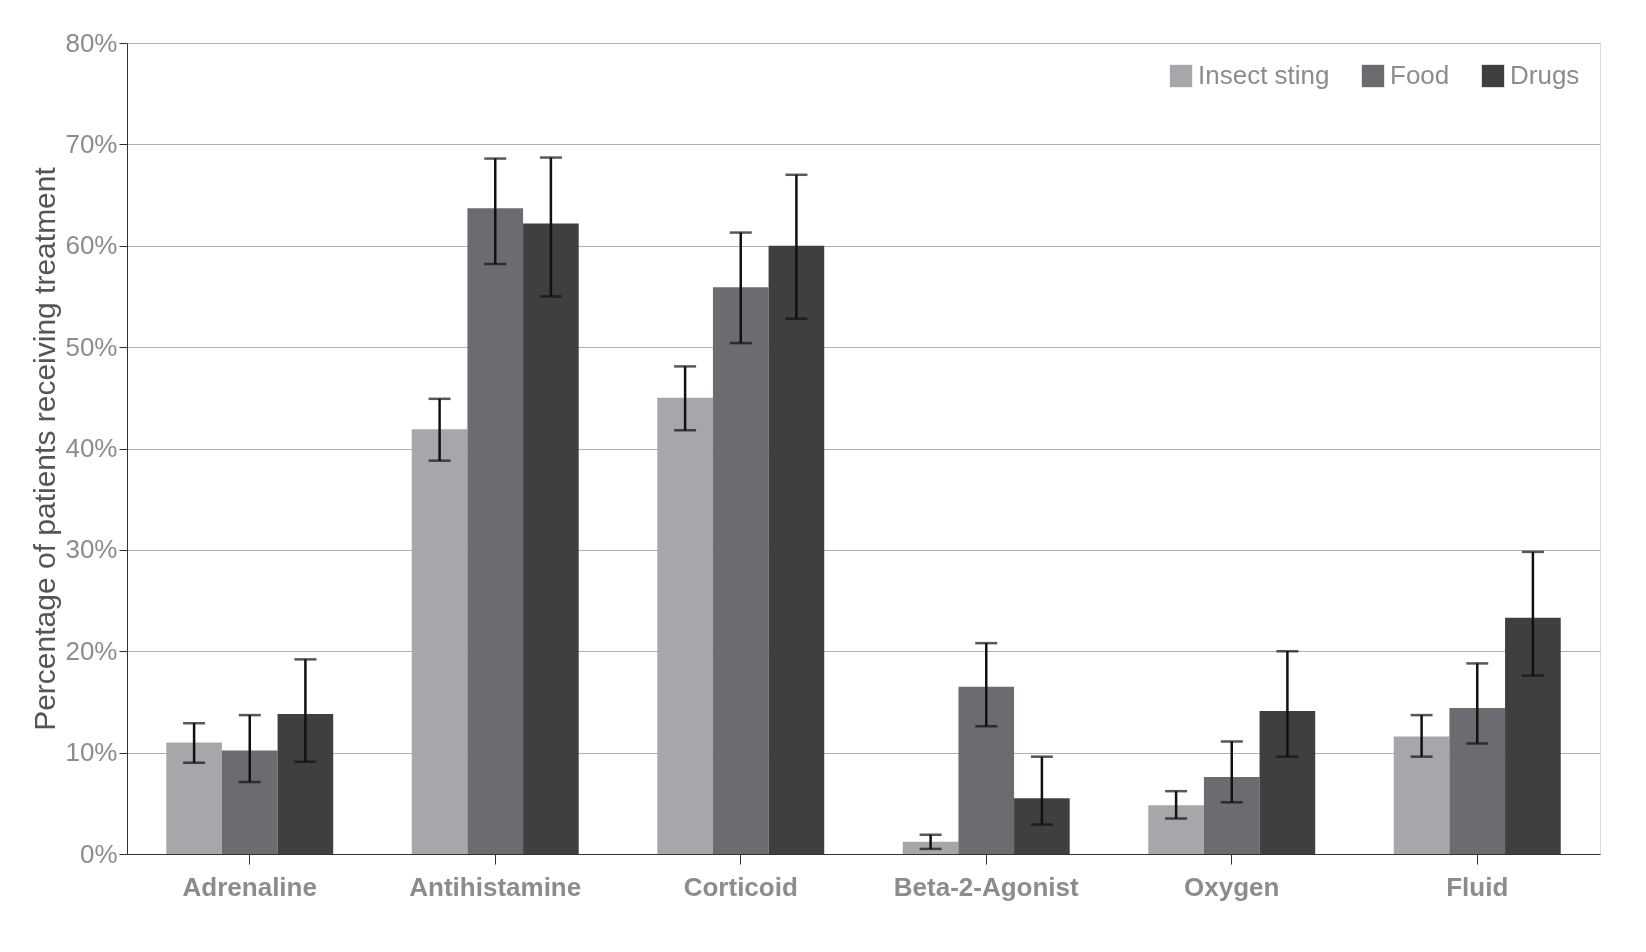  I want to click on x-tick-label: Fluid, so click(1477, 886).